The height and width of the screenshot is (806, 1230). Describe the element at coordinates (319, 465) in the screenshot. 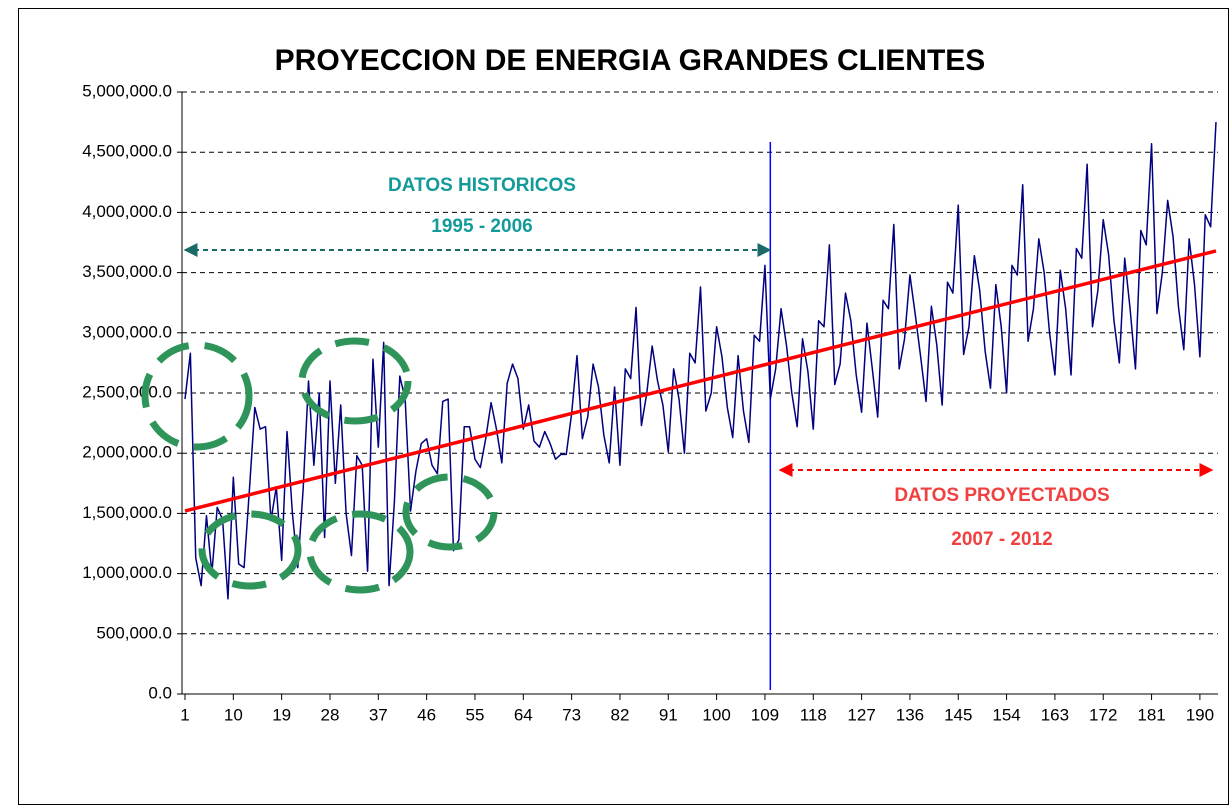

I see `highlight-ellipses` at that location.